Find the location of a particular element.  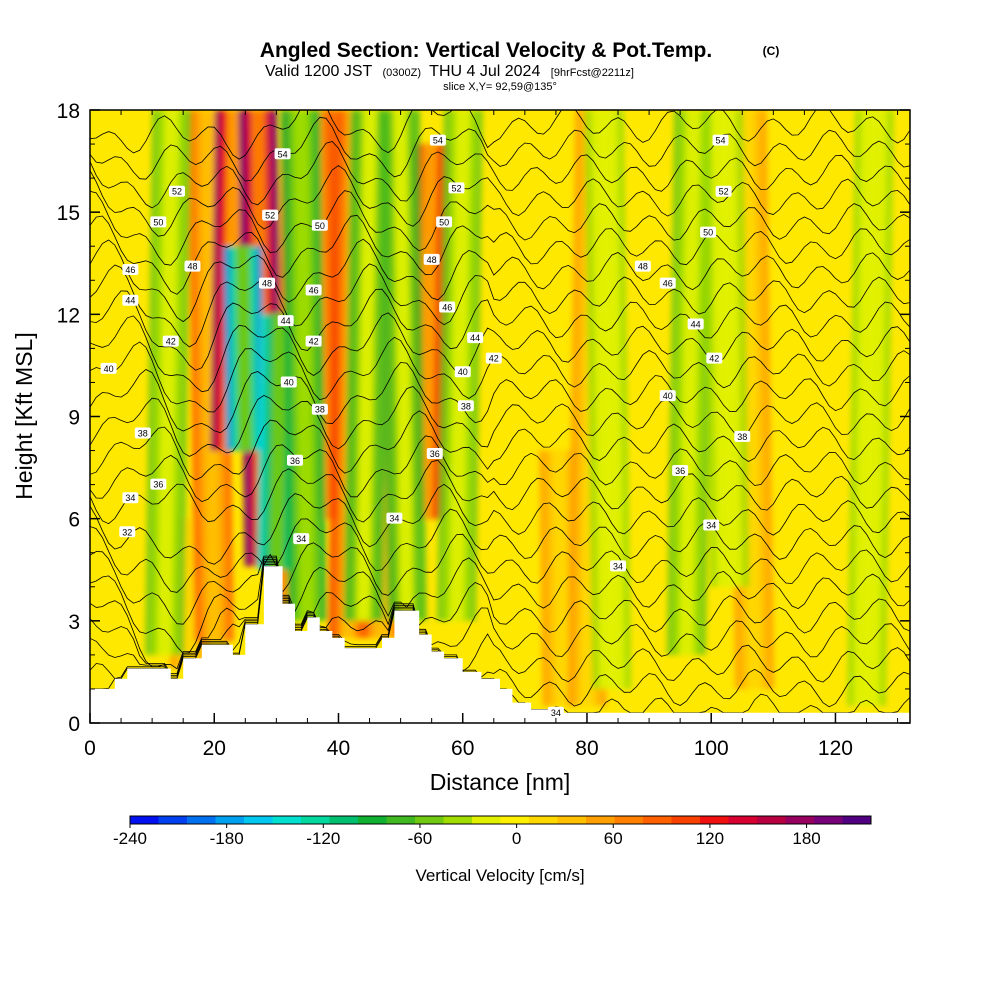

y-tick-label: 15 is located at coordinates (68, 213).